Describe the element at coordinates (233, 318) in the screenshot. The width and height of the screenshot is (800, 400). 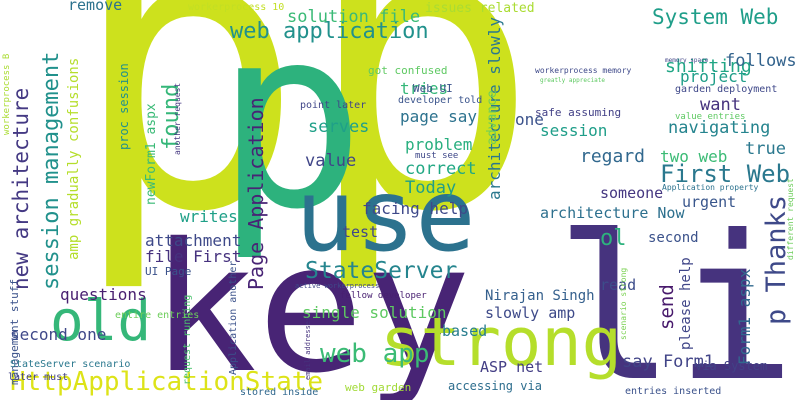
I see `word: Application another` at that location.